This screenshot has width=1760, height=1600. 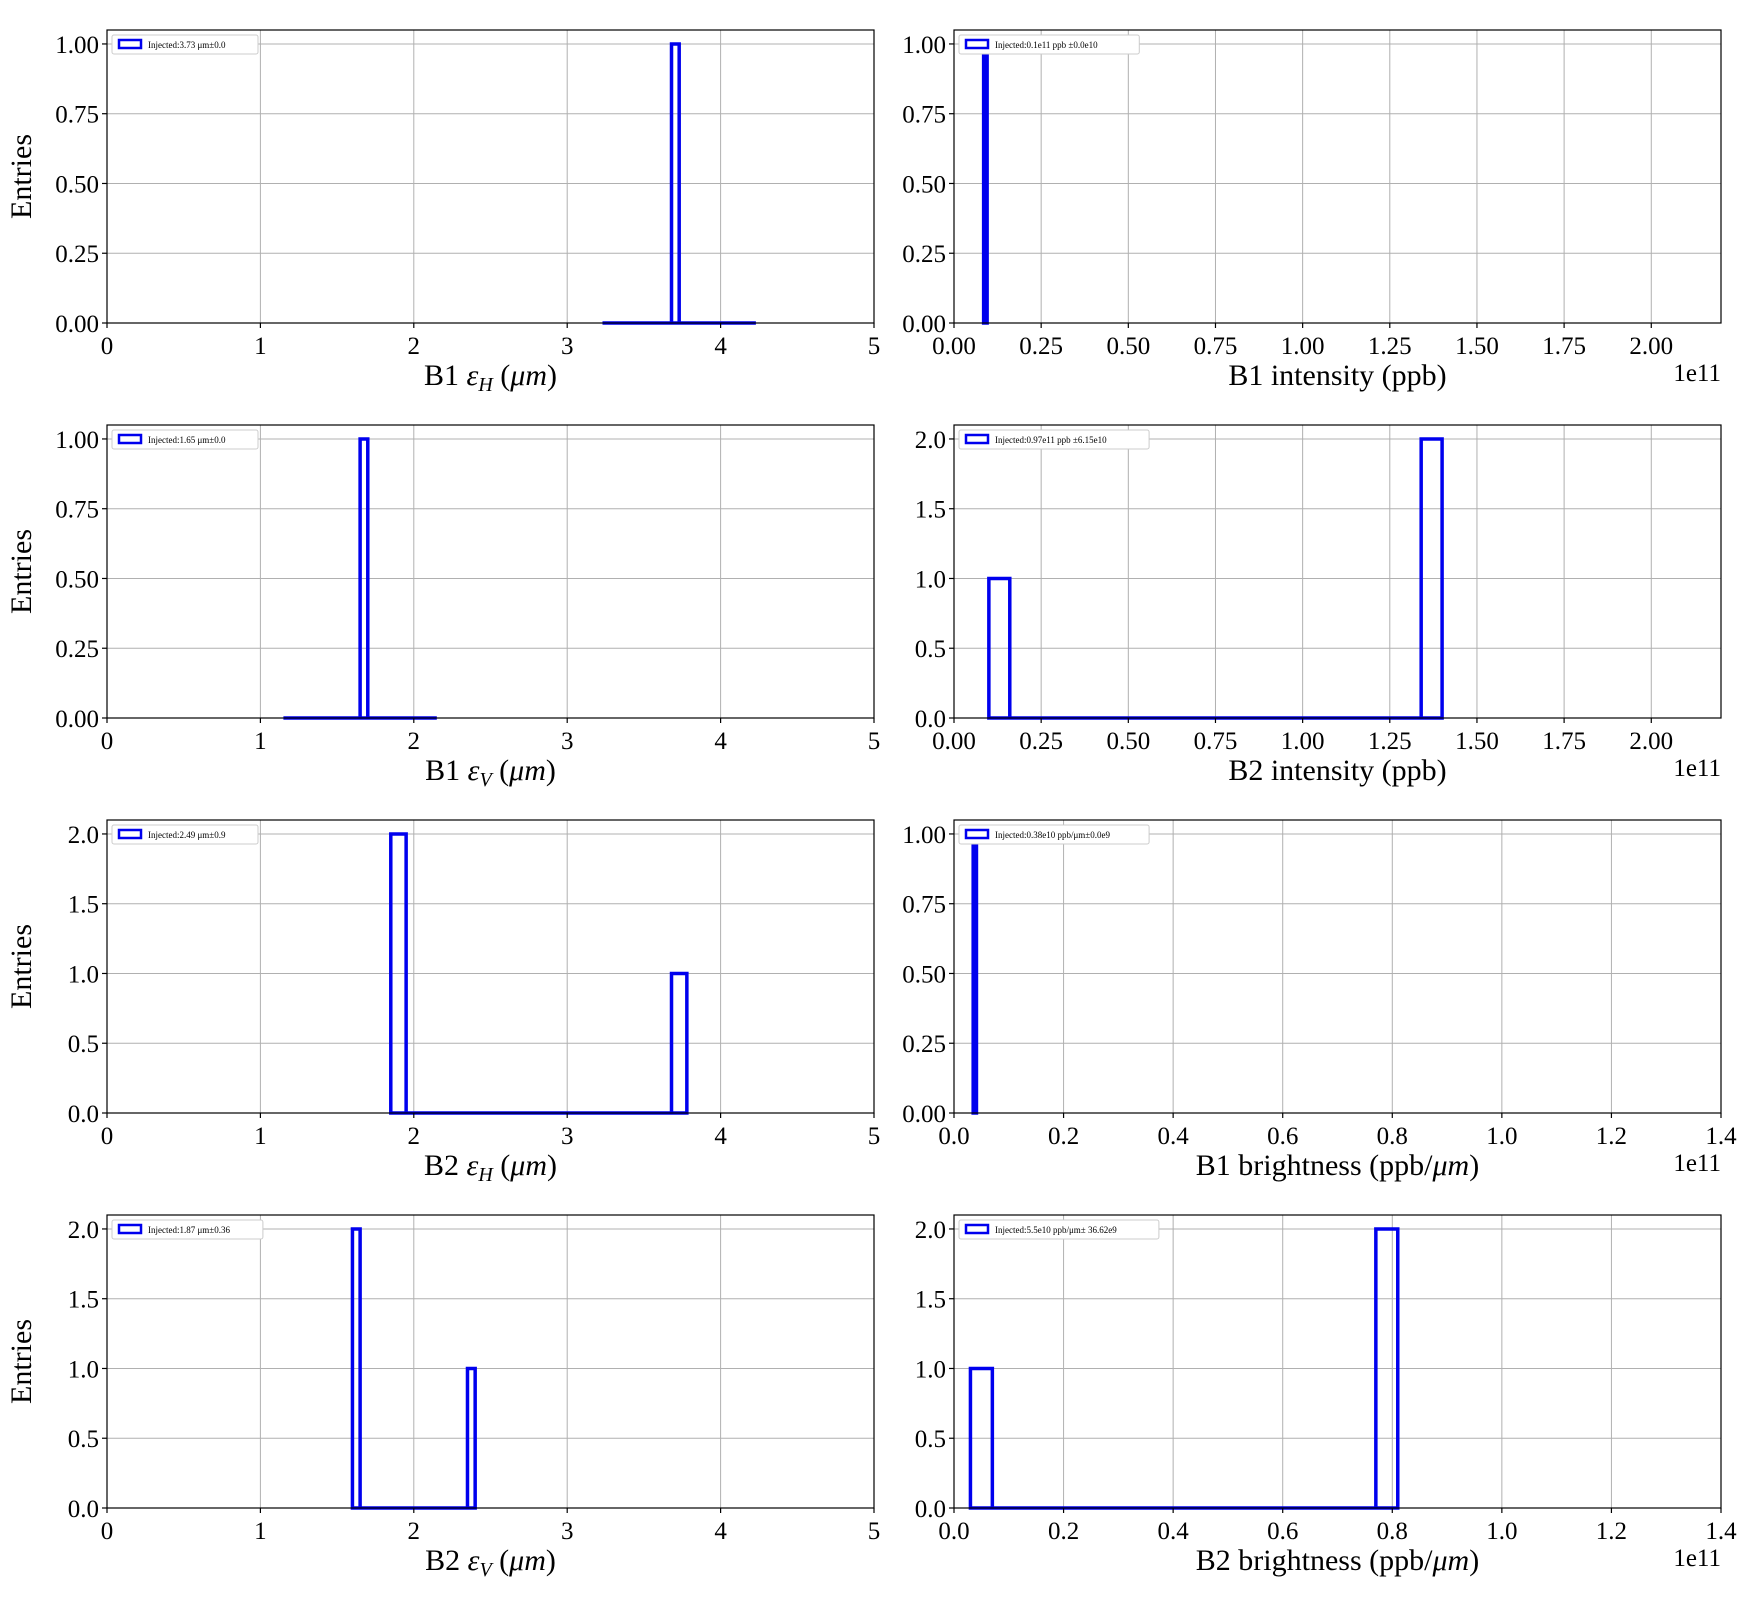 I want to click on legend: Injected:0.97e11 ppb ±6.15e10, so click(x=1054, y=439).